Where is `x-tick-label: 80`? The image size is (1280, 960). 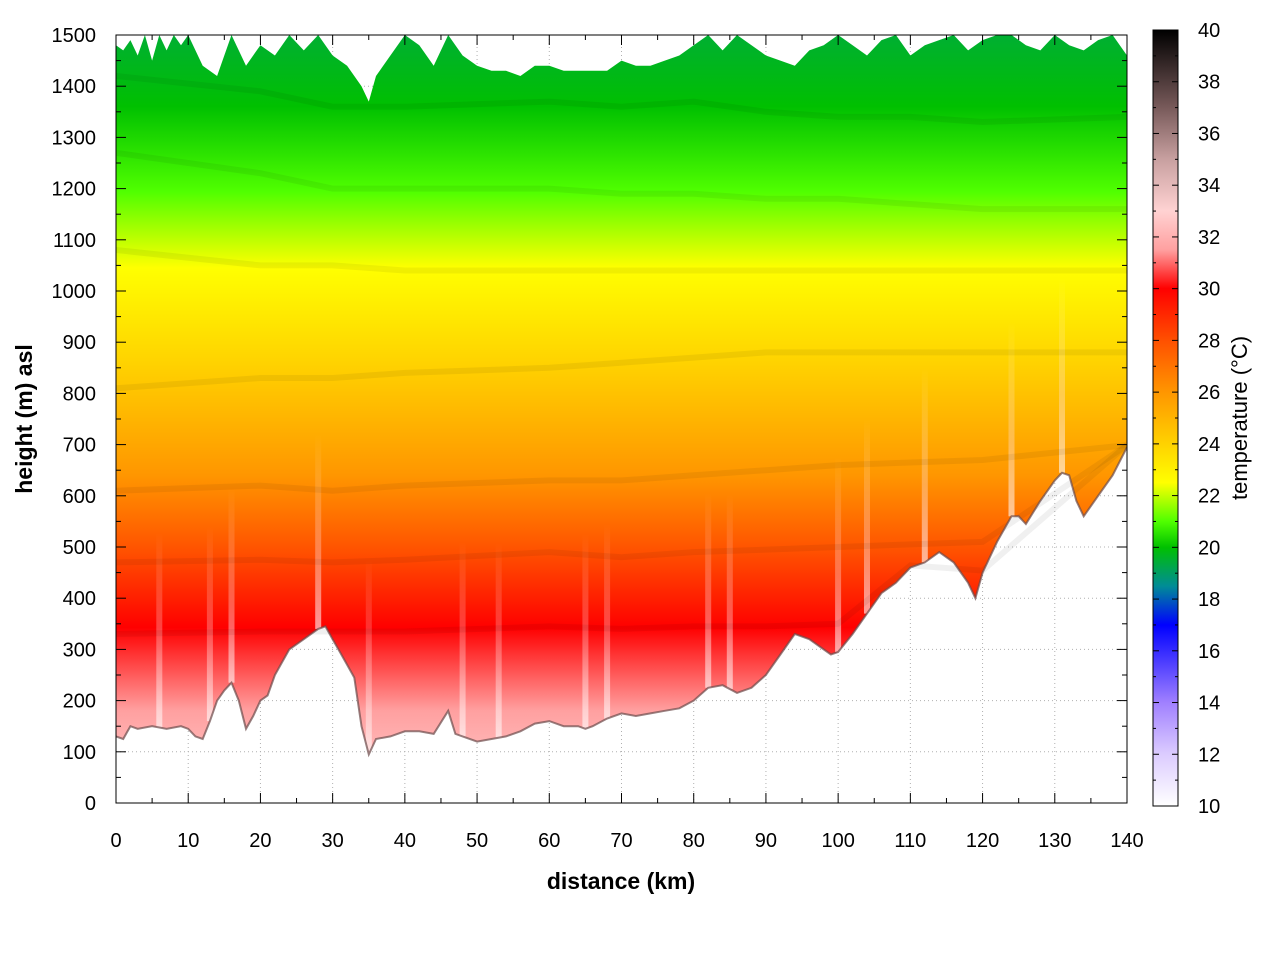 x-tick-label: 80 is located at coordinates (694, 841).